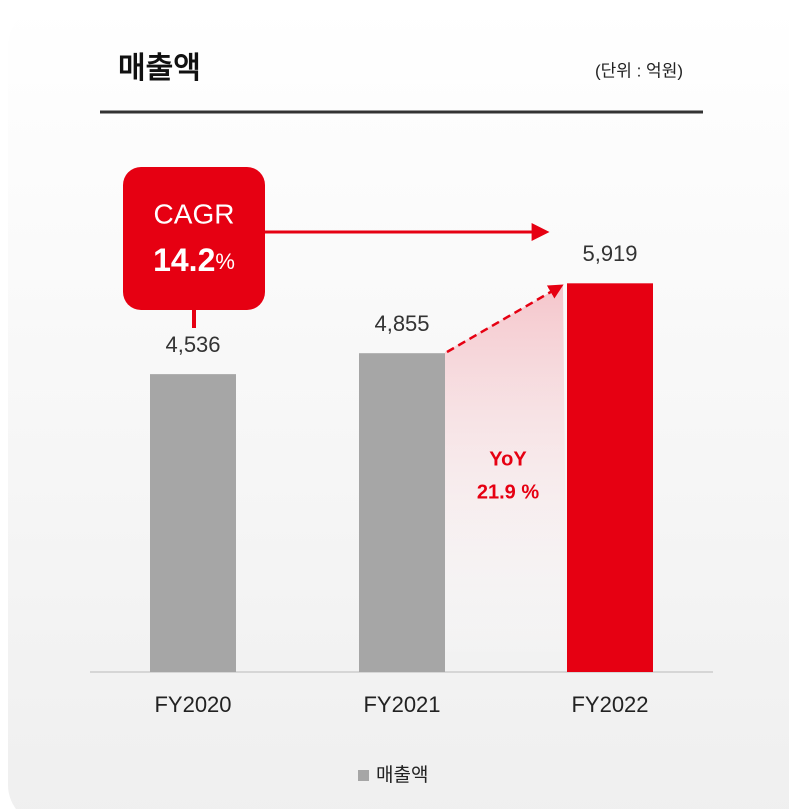 This screenshot has width=789, height=809. What do you see at coordinates (505, 319) in the screenshot?
I see `yoy-arrow` at bounding box center [505, 319].